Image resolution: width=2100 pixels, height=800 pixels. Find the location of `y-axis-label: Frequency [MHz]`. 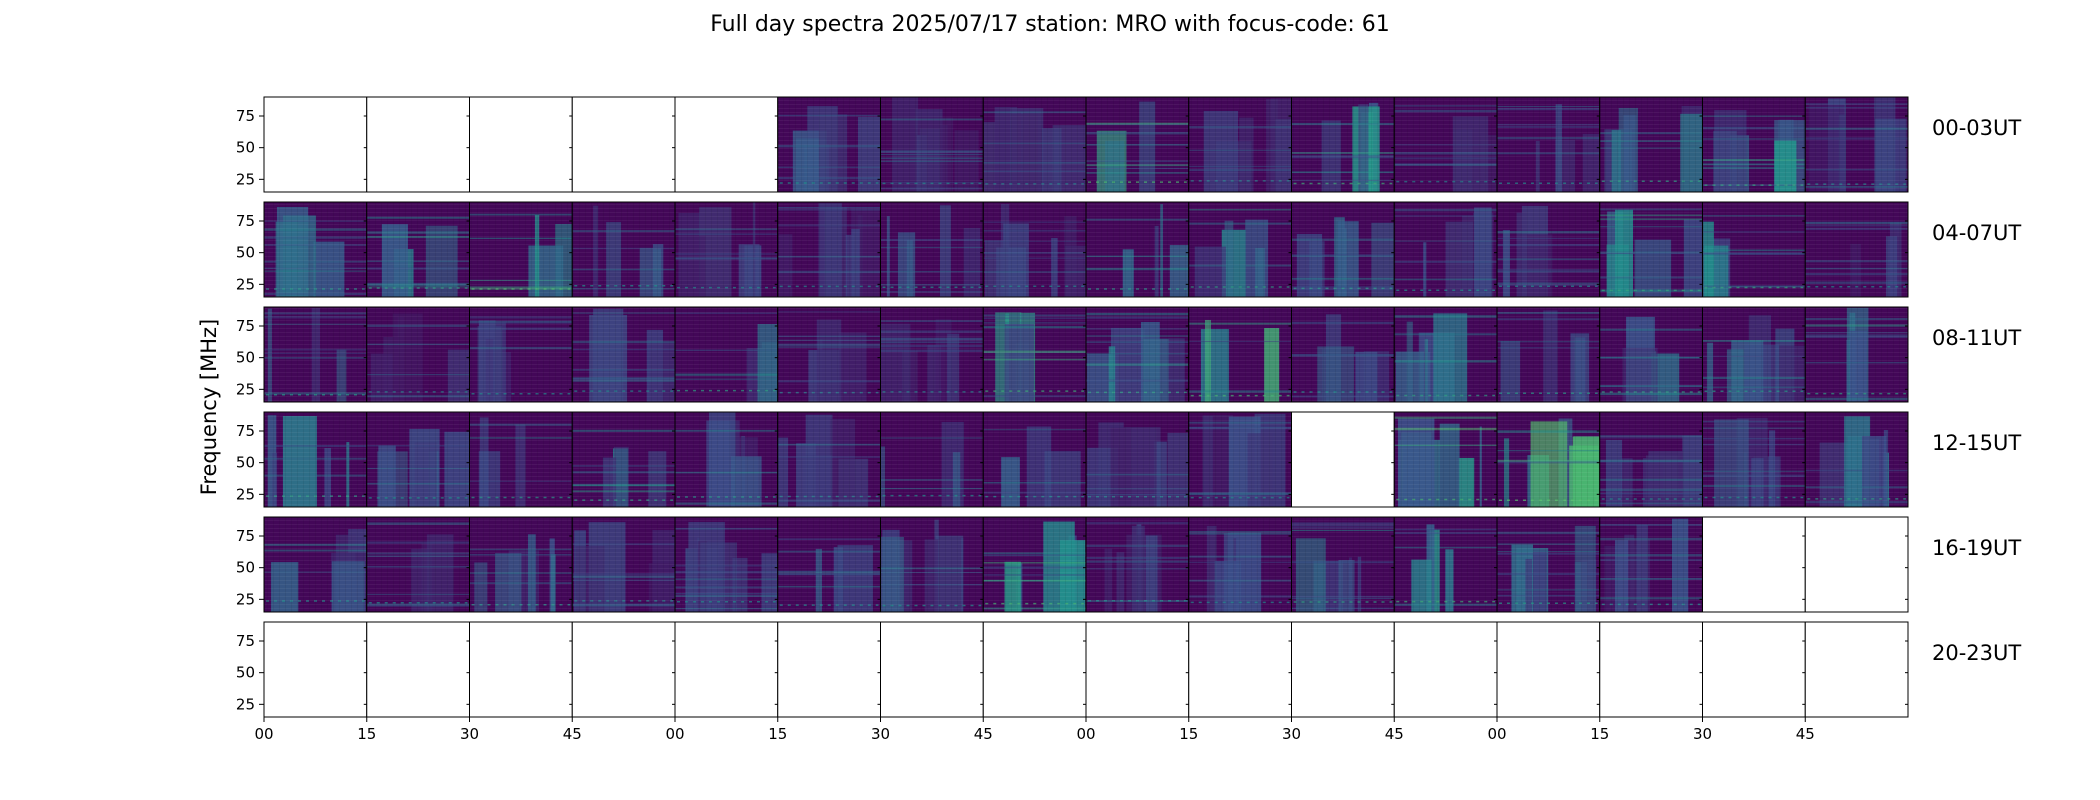

y-axis-label: Frequency [MHz] is located at coordinates (209, 407).